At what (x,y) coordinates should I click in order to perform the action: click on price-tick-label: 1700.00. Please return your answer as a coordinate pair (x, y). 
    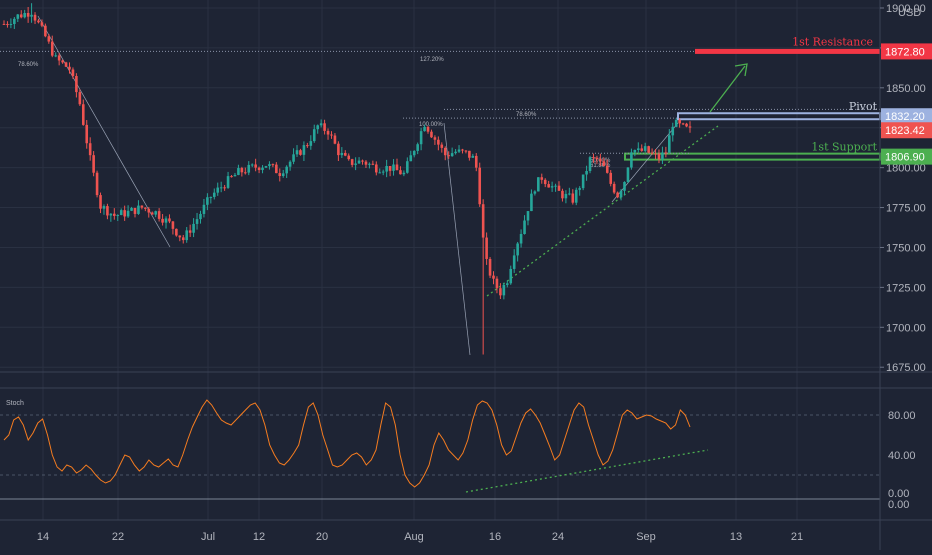
    Looking at the image, I should click on (906, 328).